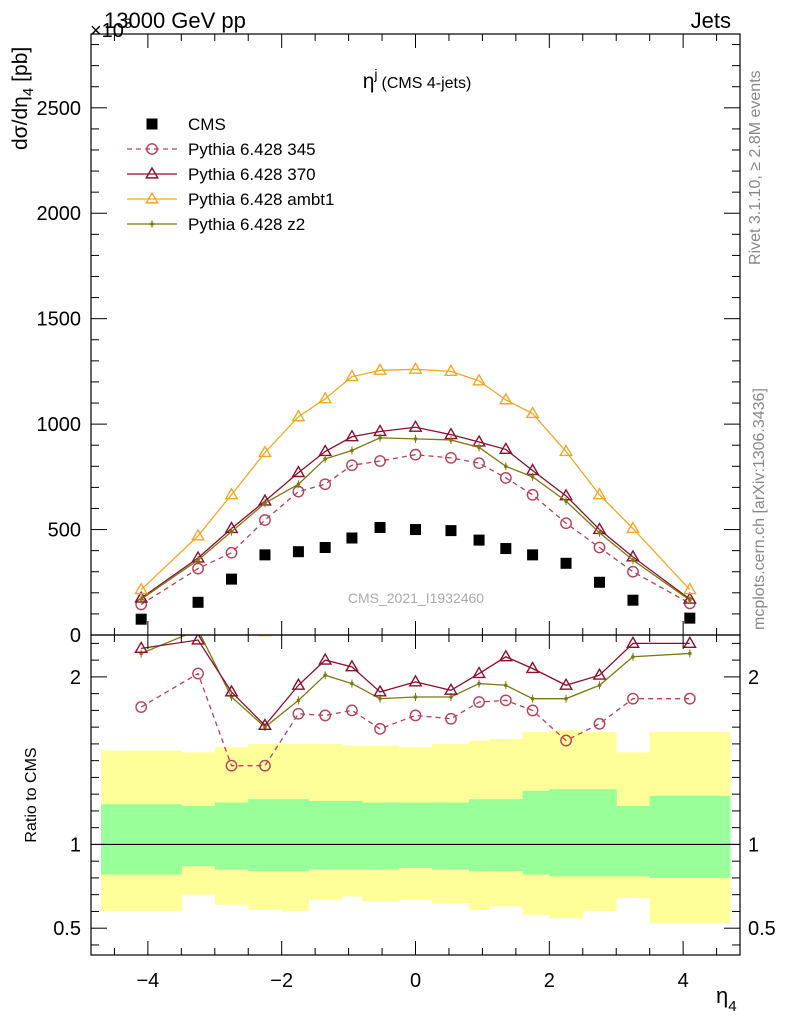  What do you see at coordinates (415, 565) in the screenshot?
I see `ratio-series-2-line` at bounding box center [415, 565].